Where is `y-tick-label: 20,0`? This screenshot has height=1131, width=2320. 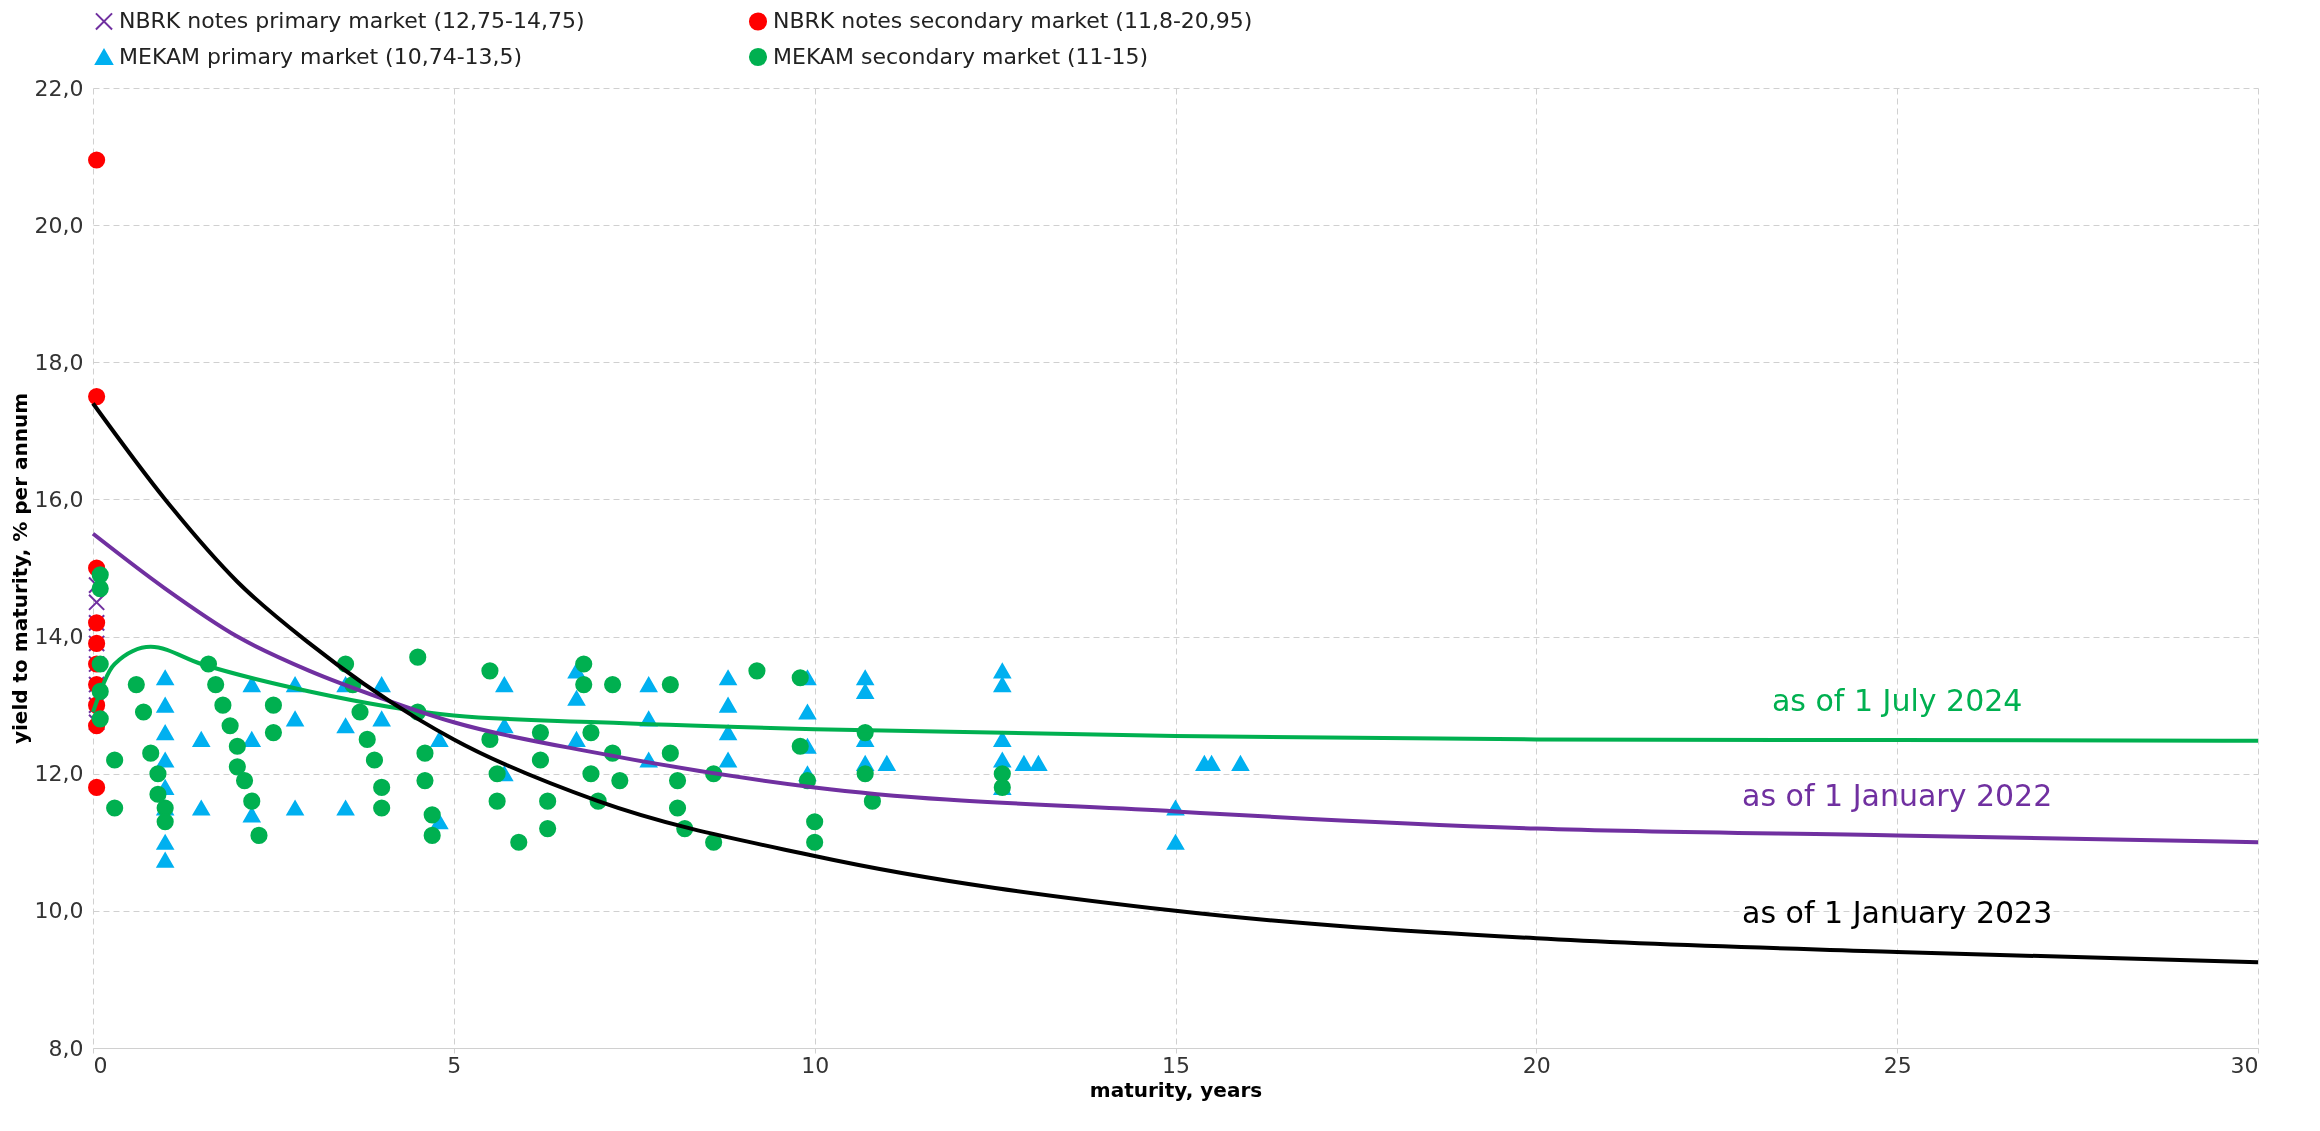
y-tick-label: 20,0 is located at coordinates (59, 225).